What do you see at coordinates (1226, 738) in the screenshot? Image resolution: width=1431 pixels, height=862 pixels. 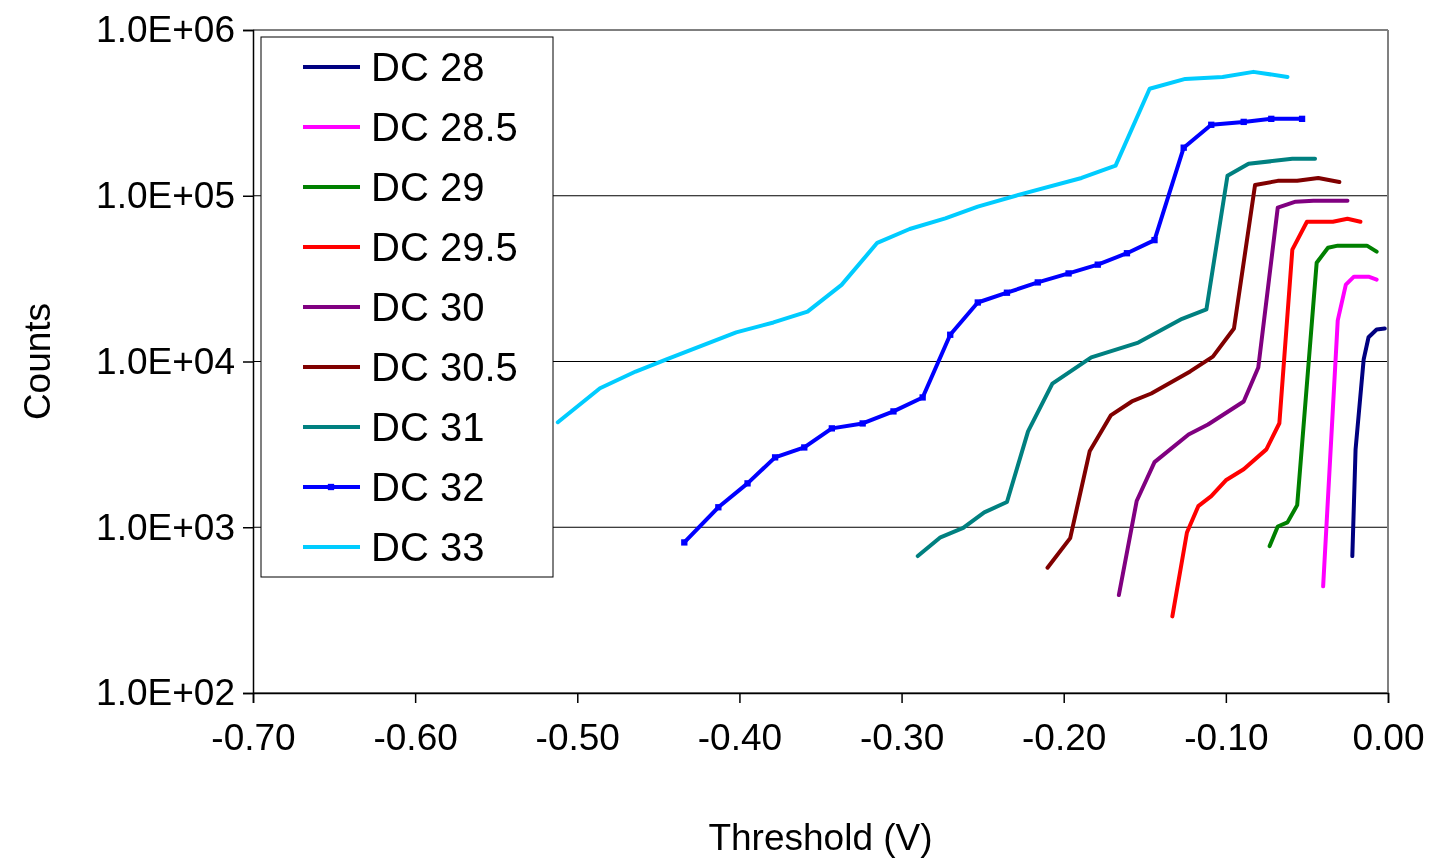 I see `x-tick-label: -0.10` at bounding box center [1226, 738].